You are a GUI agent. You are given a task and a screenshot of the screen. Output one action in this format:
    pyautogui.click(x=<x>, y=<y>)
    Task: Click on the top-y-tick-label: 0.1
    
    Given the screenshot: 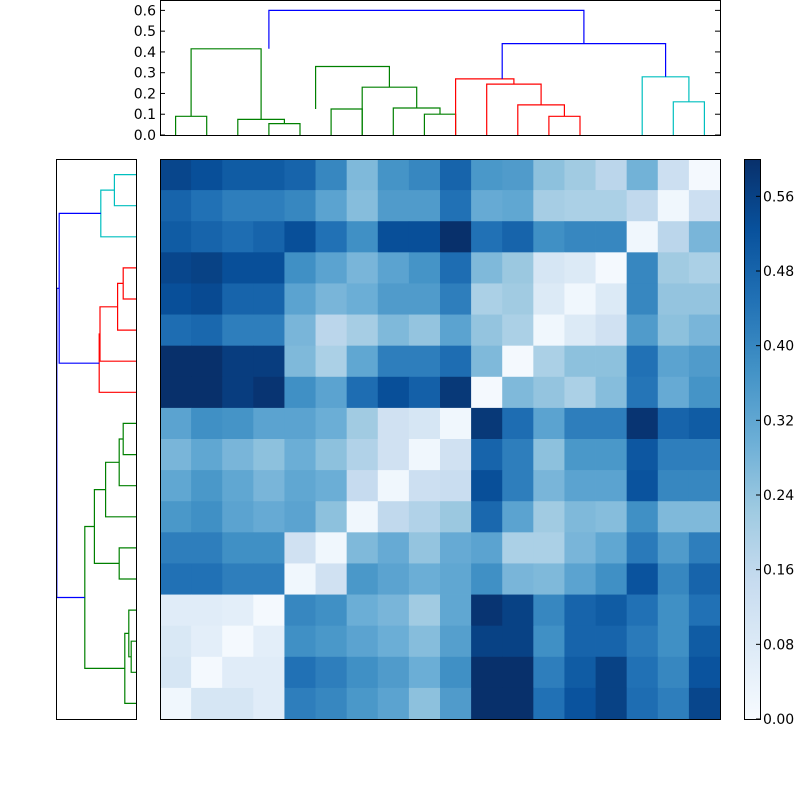 What is the action you would take?
    pyautogui.click(x=145, y=115)
    